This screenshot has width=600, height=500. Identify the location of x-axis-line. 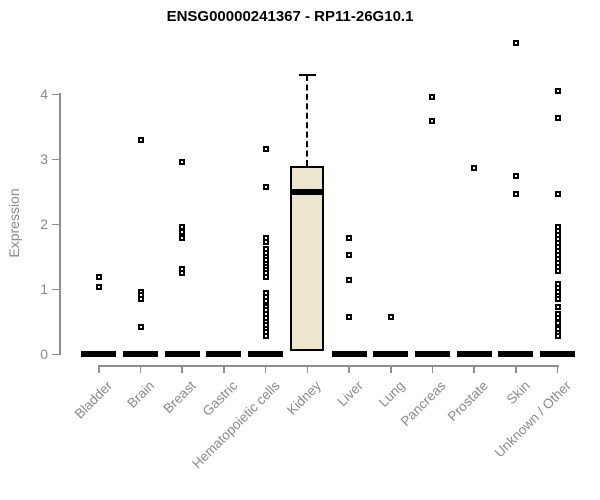
(328, 366).